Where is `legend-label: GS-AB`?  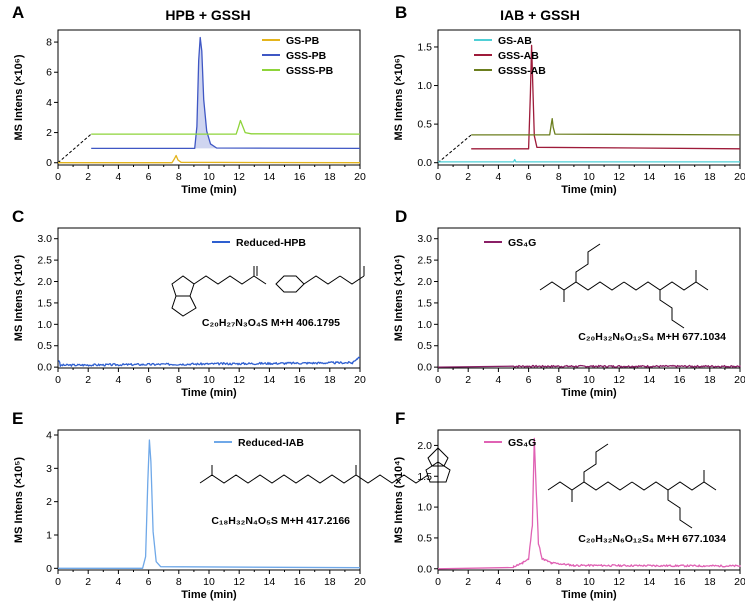
legend-label: GS-AB is located at coordinates (515, 41).